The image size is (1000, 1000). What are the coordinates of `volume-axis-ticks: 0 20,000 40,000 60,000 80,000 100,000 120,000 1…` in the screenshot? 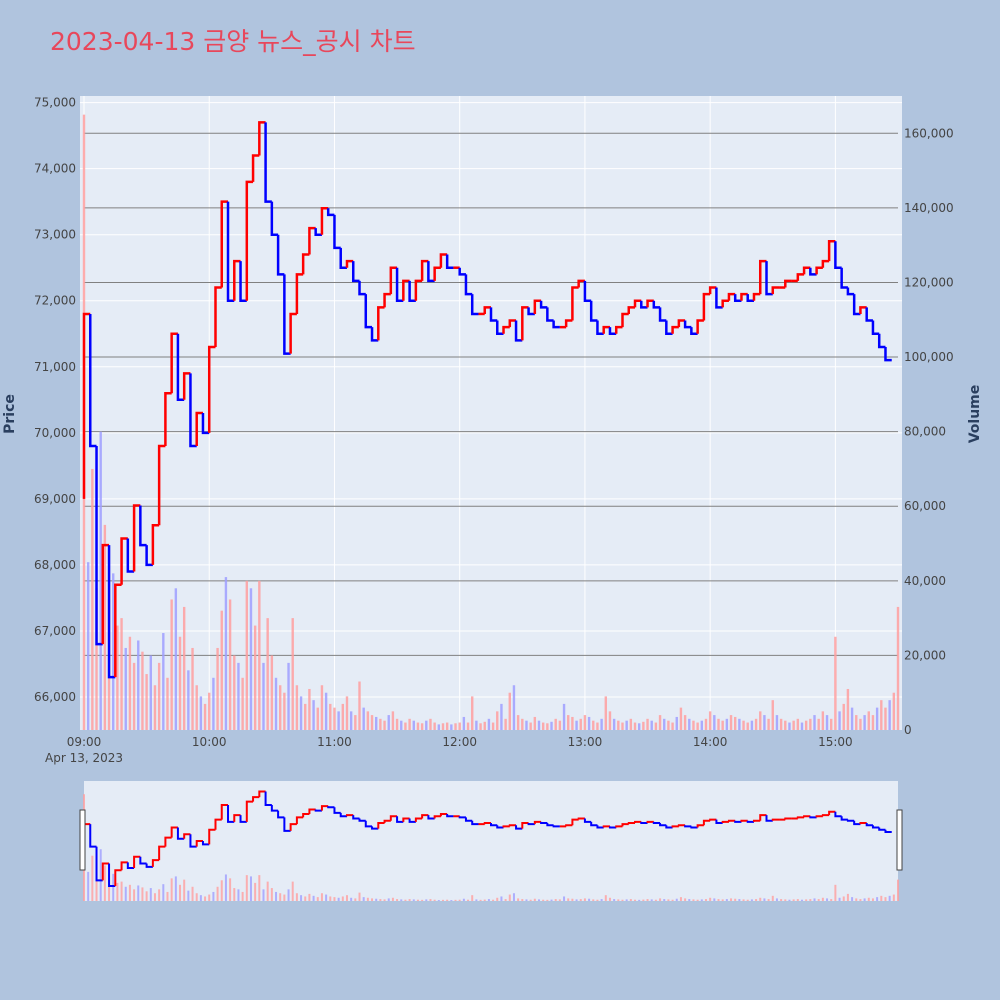 It's located at (929, 431).